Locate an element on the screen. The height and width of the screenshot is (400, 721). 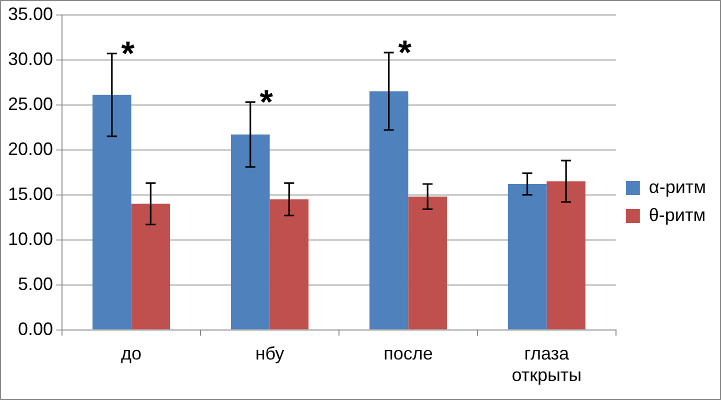
y-tick-label: 10.00 is located at coordinates (31, 238).